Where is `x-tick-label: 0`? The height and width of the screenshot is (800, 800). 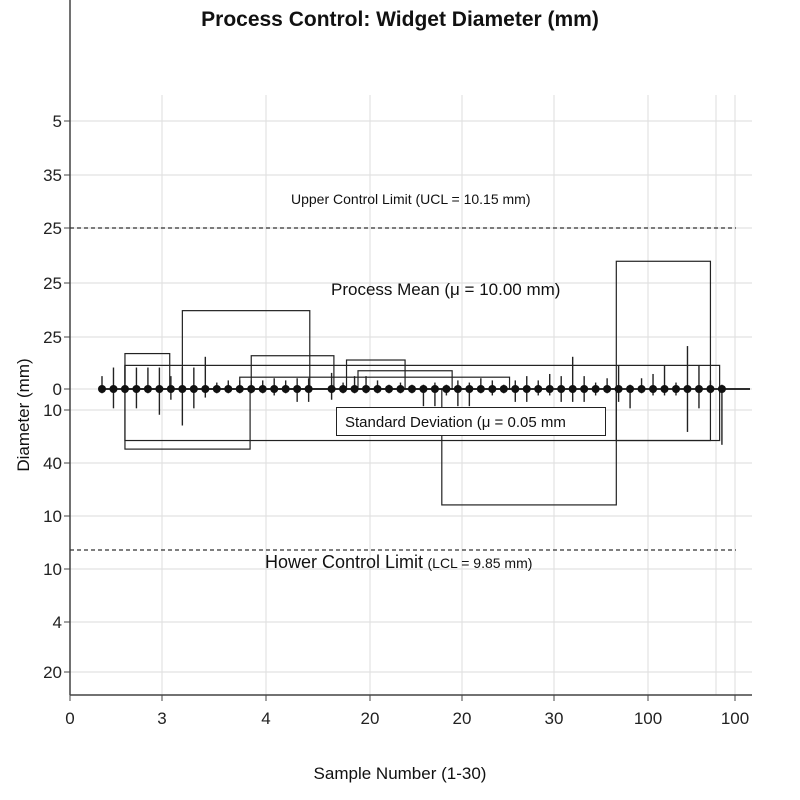
x-tick-label: 0 is located at coordinates (69, 718).